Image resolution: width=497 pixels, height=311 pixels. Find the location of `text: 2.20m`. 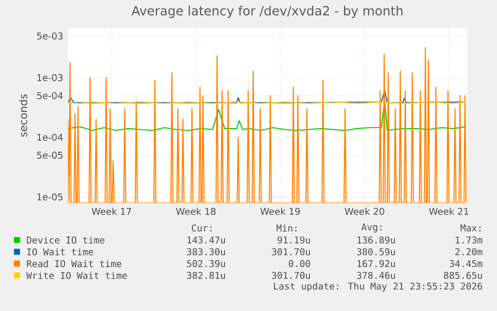

text: 2.20m is located at coordinates (468, 252).